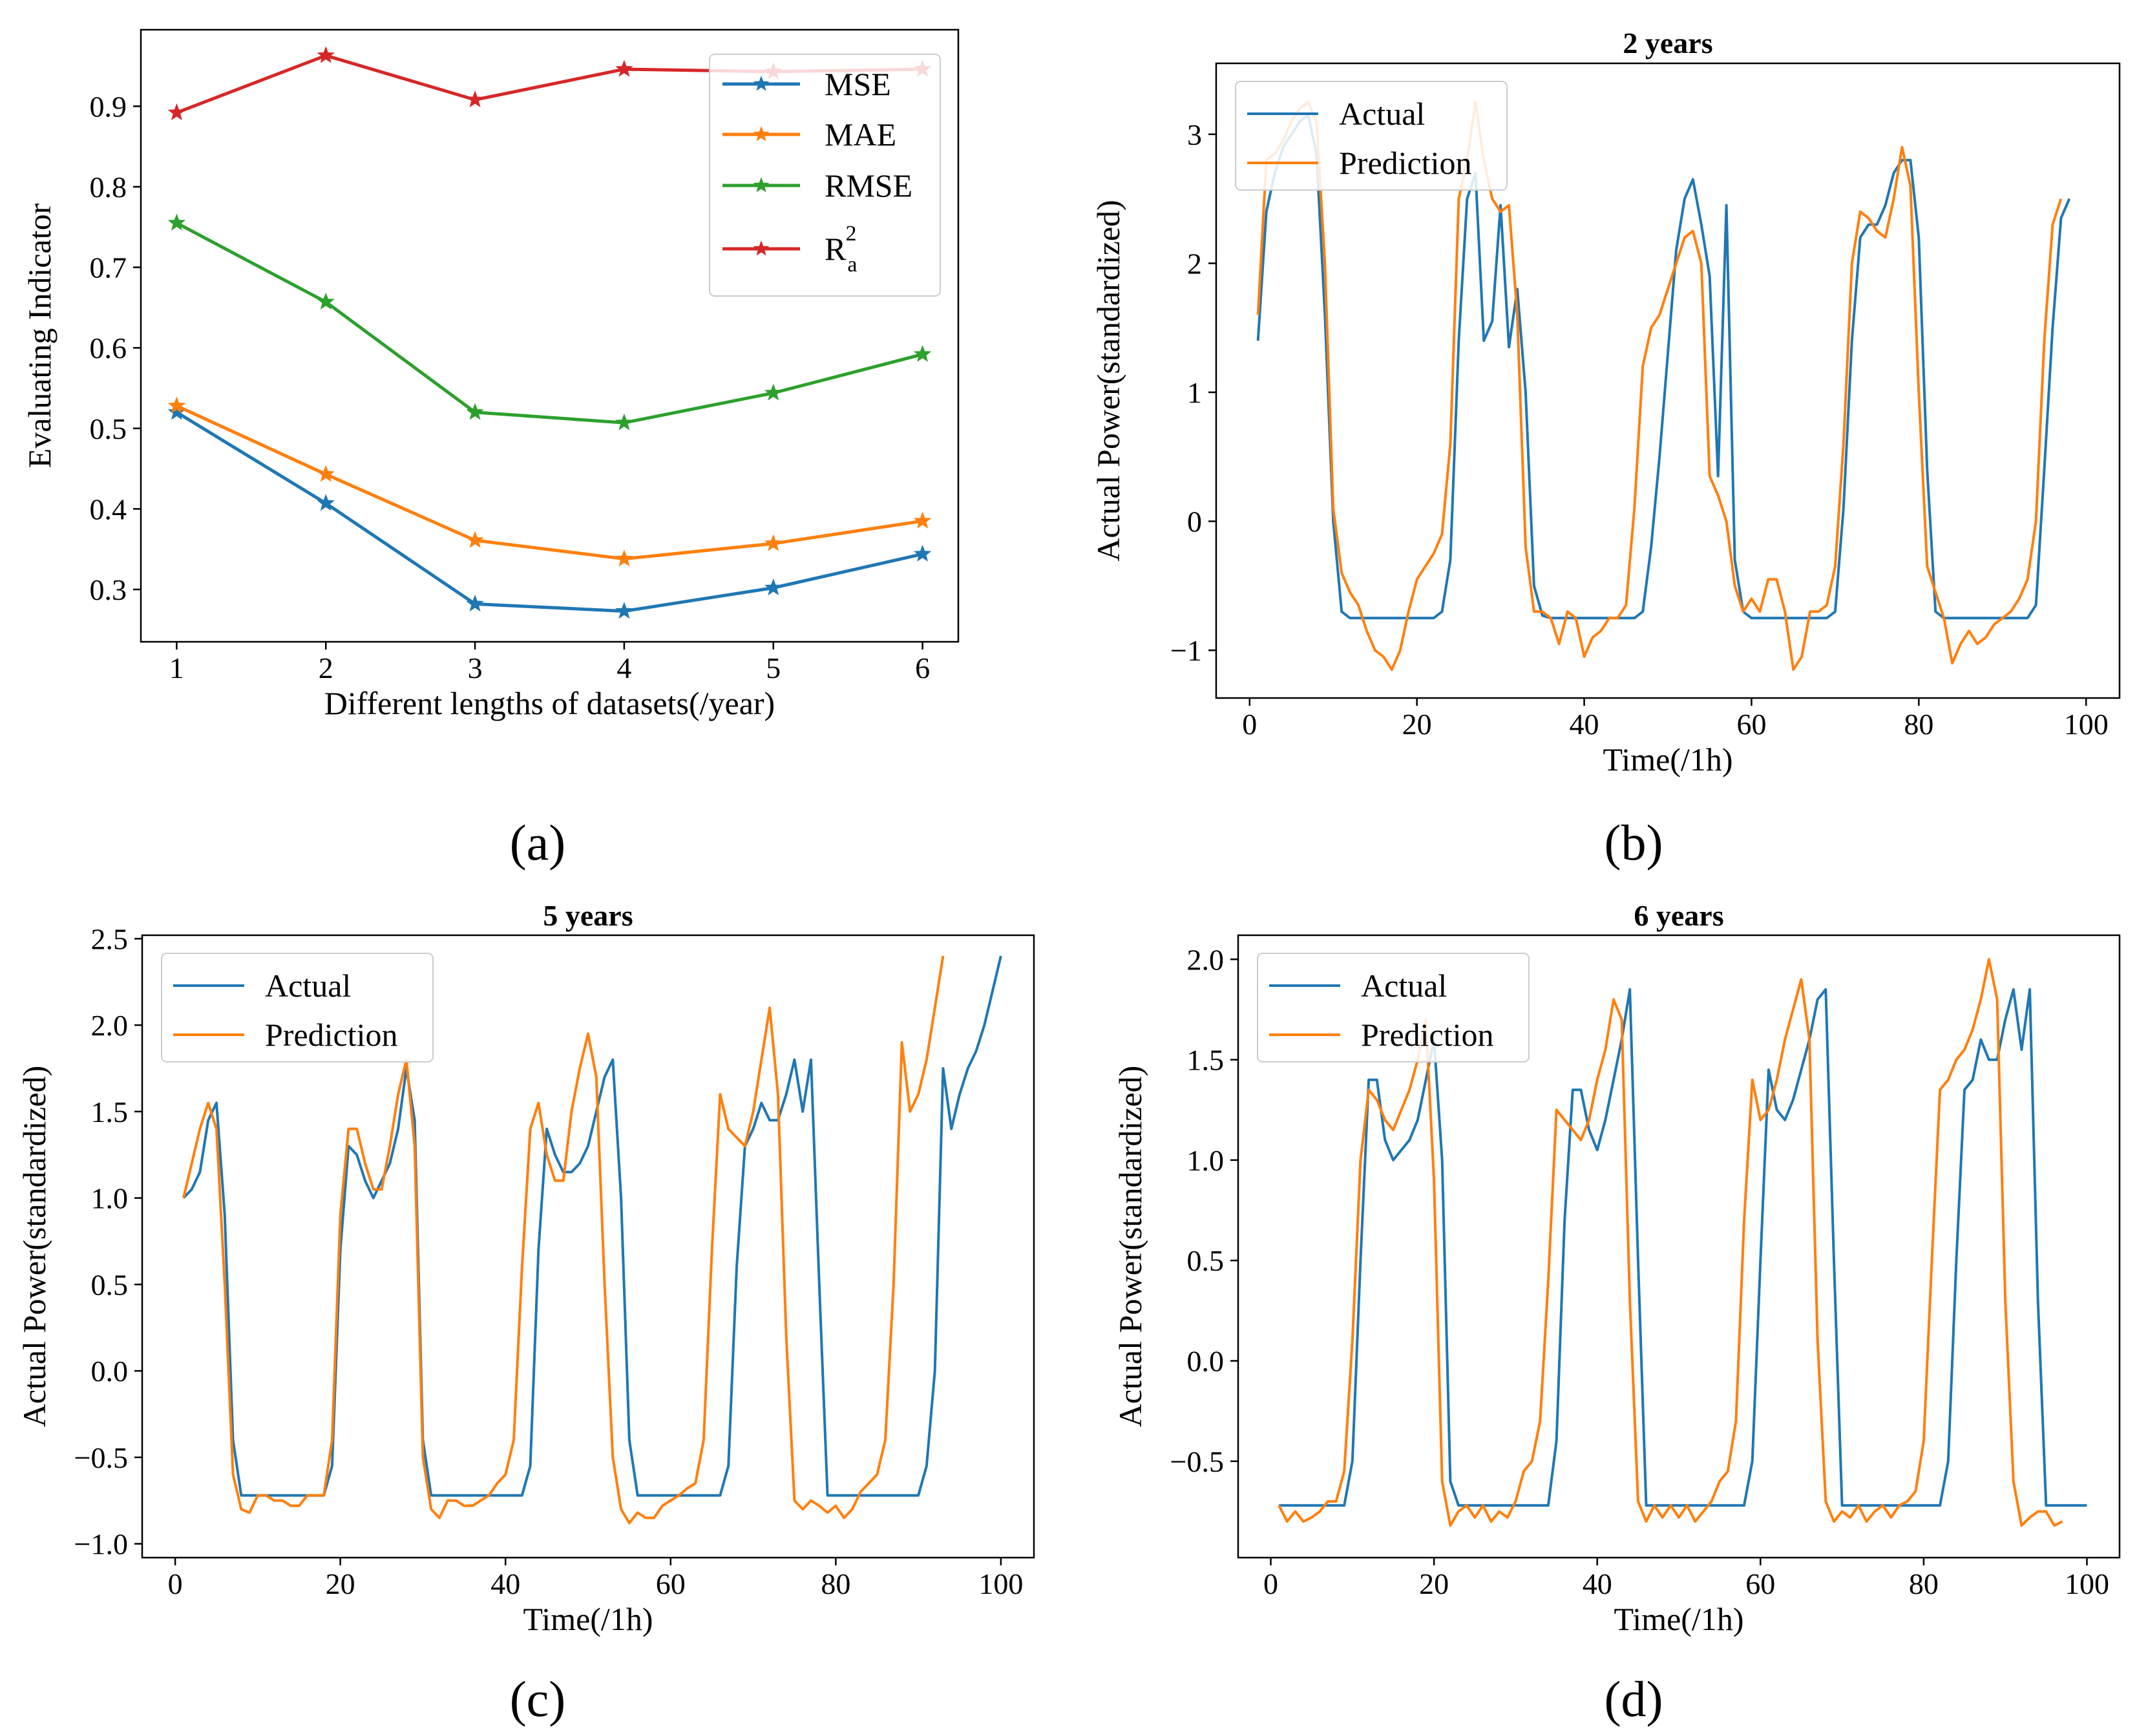 Image resolution: width=2137 pixels, height=1736 pixels. Describe the element at coordinates (1194, 134) in the screenshot. I see `y-tick-label: 3` at that location.